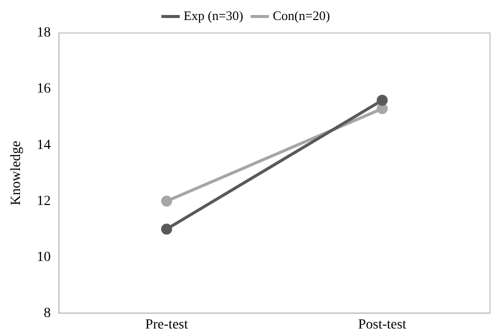 The image size is (500, 336). Describe the element at coordinates (166, 324) in the screenshot. I see `x-tick-label: Pre-test` at that location.